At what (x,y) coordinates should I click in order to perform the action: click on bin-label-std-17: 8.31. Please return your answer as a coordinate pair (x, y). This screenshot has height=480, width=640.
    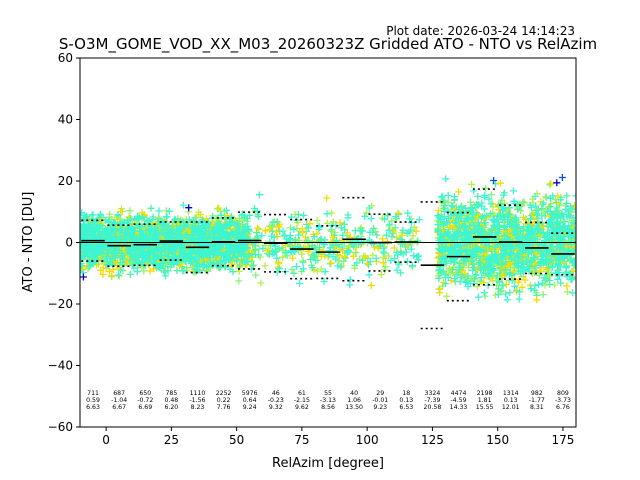
    Looking at the image, I should click on (537, 407).